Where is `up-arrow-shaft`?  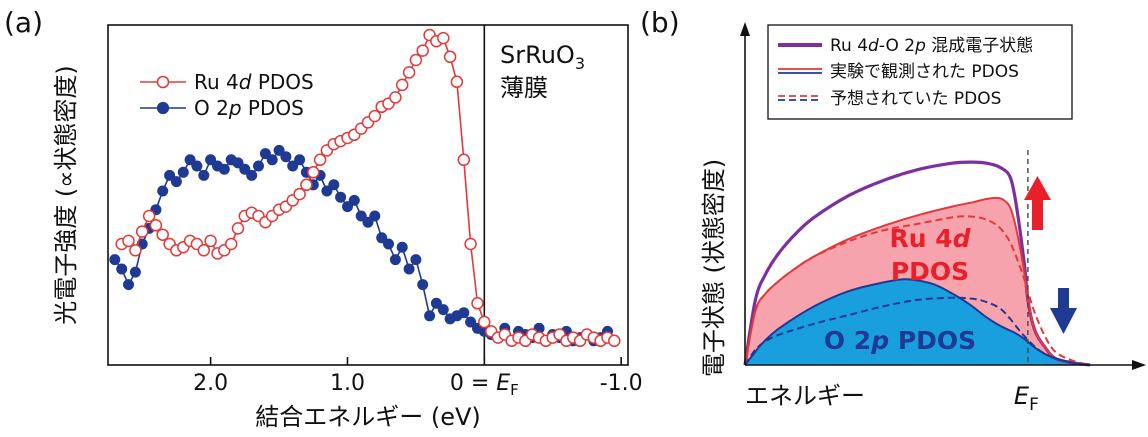 up-arrow-shaft is located at coordinates (1037, 213).